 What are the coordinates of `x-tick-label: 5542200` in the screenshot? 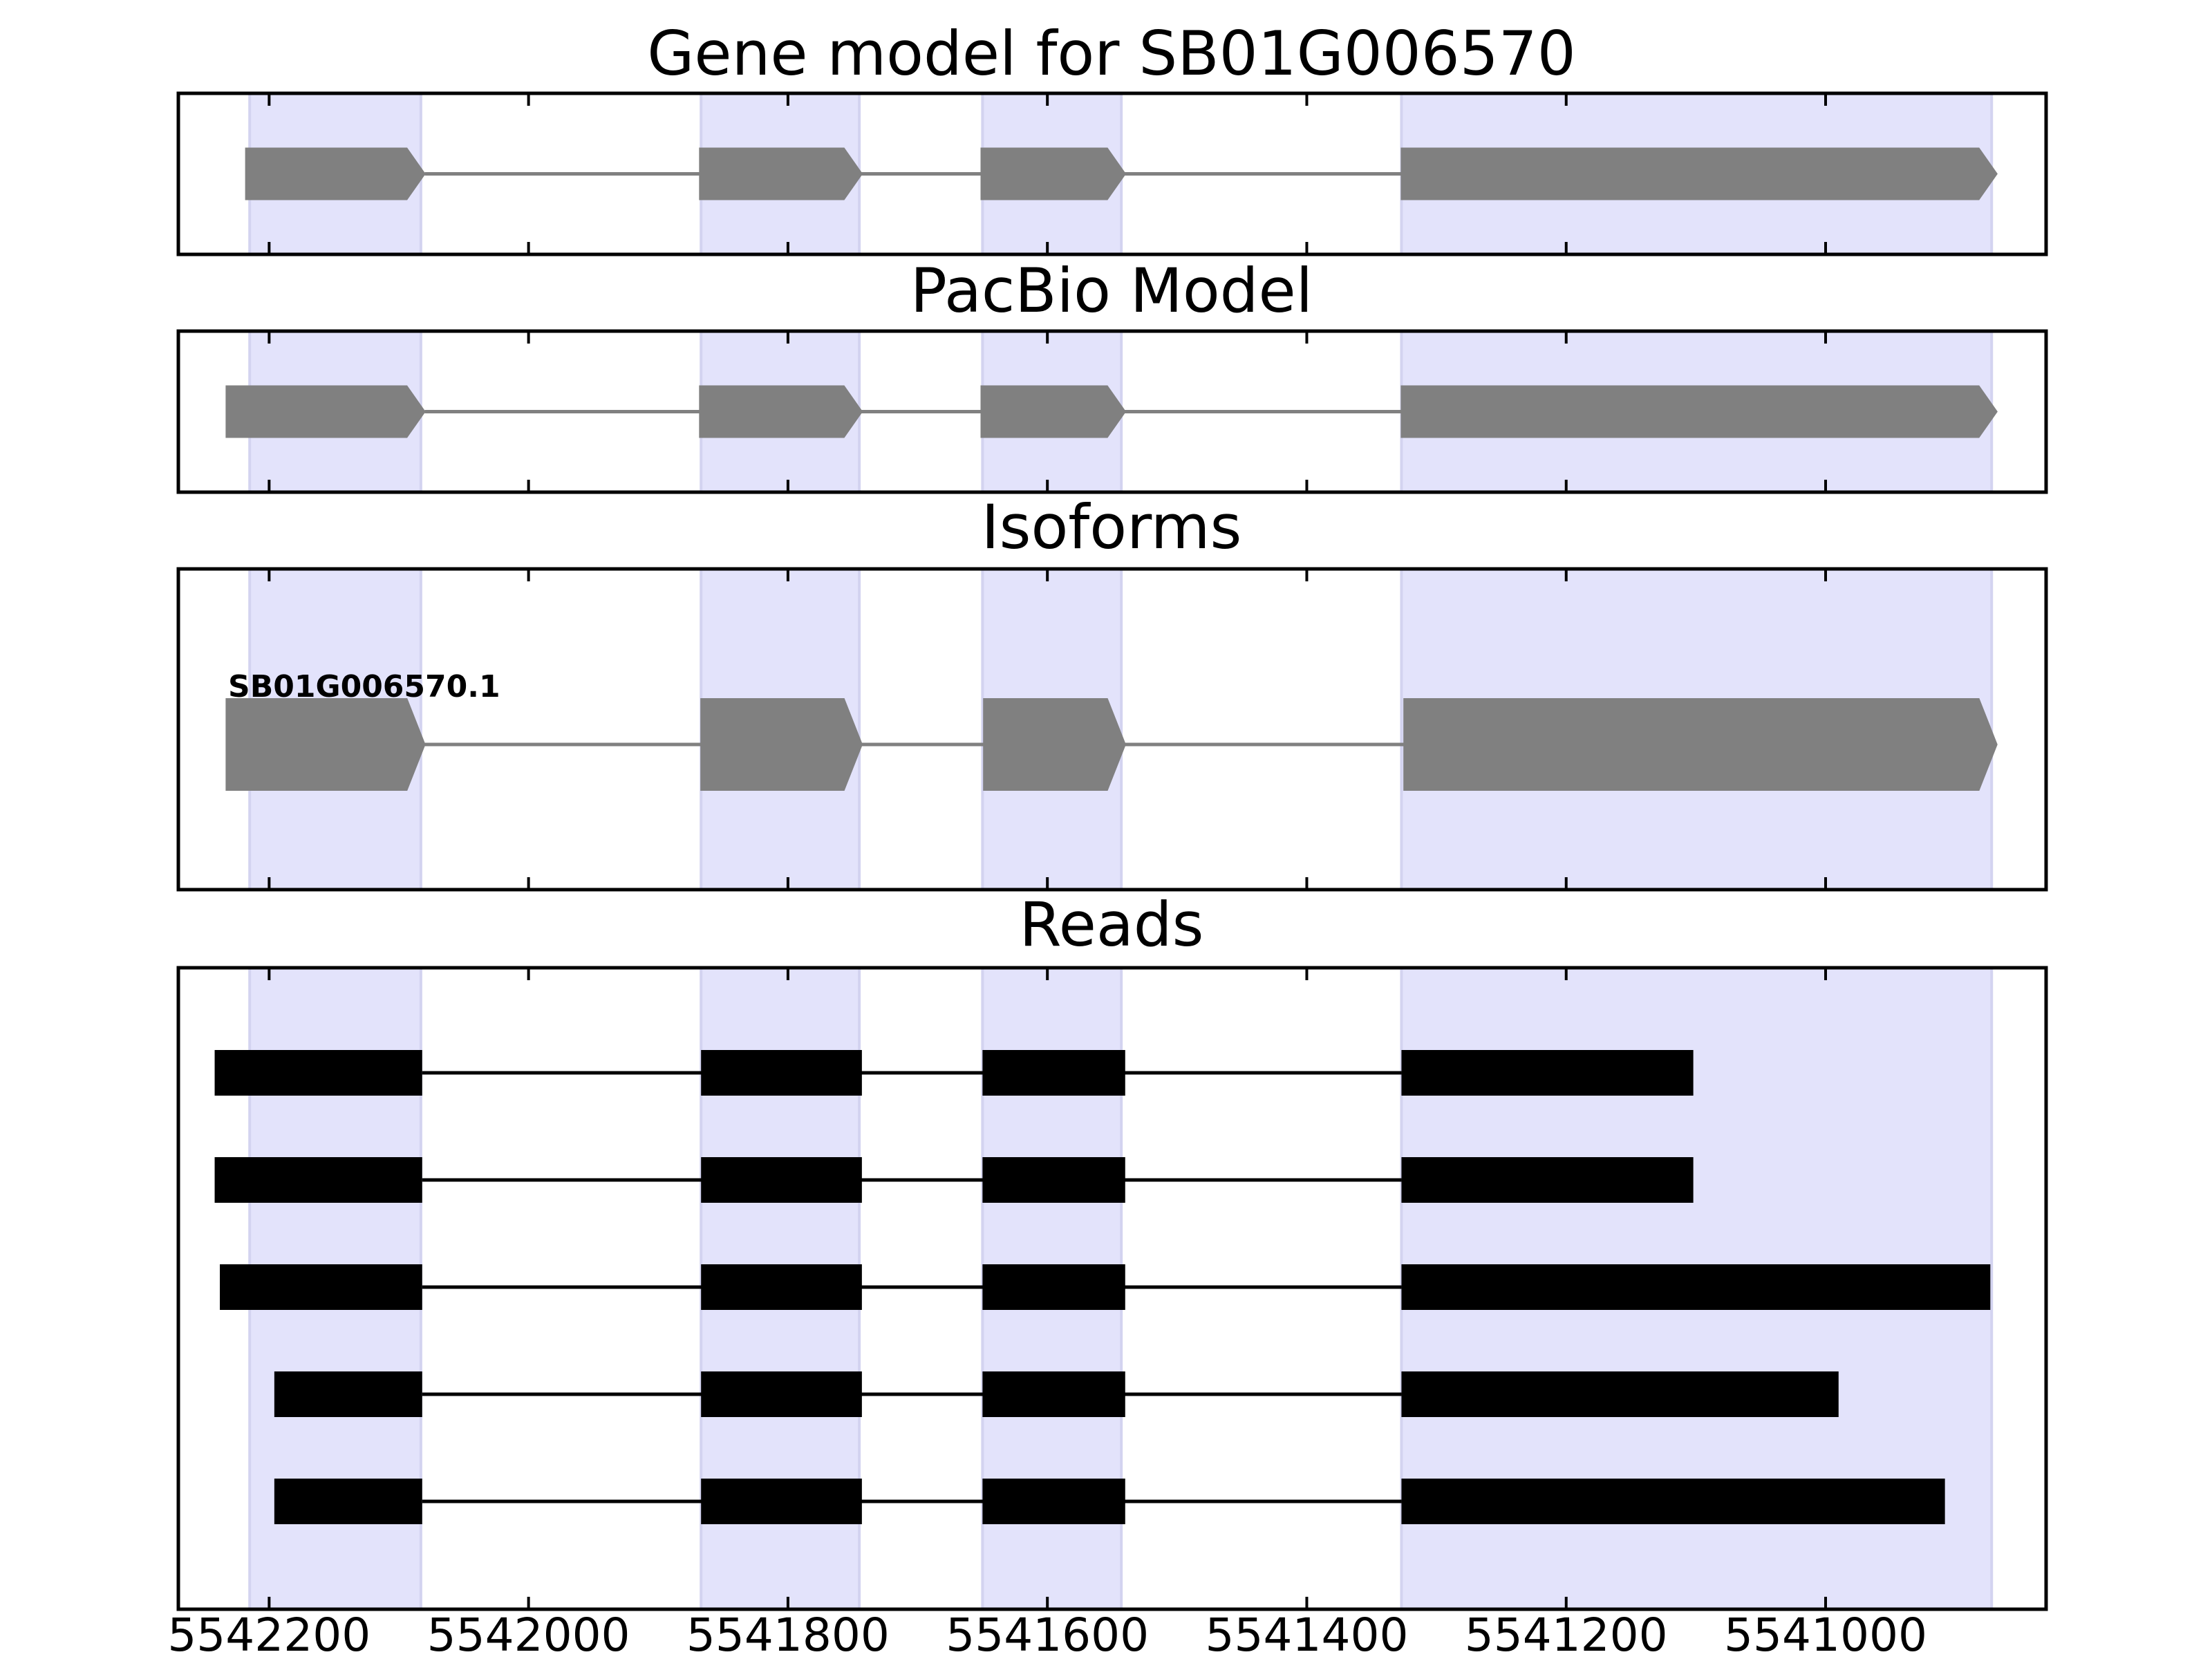 It's located at (269, 1634).